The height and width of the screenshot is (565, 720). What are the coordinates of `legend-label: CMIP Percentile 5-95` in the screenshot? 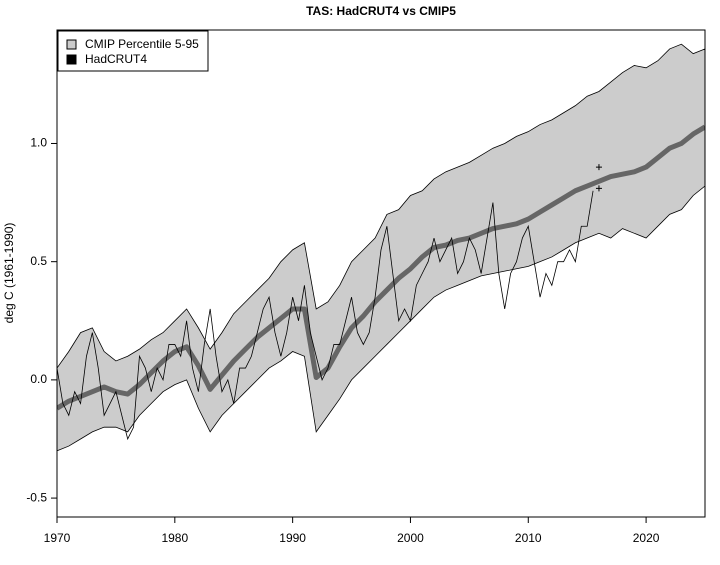 It's located at (142, 44).